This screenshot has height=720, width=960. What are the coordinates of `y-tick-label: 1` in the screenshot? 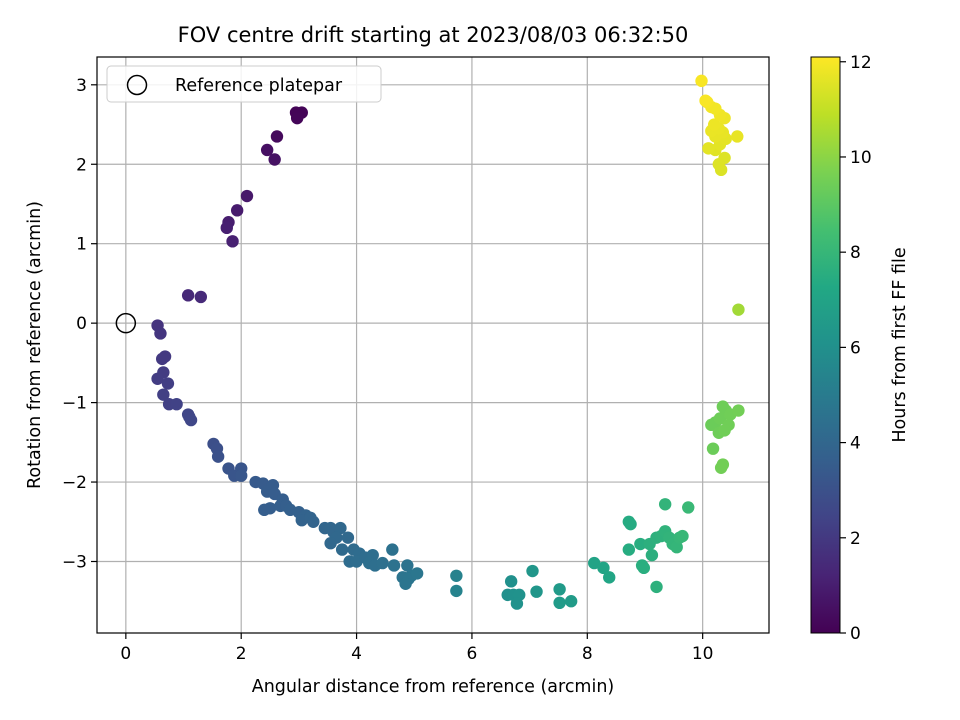 It's located at (81, 245).